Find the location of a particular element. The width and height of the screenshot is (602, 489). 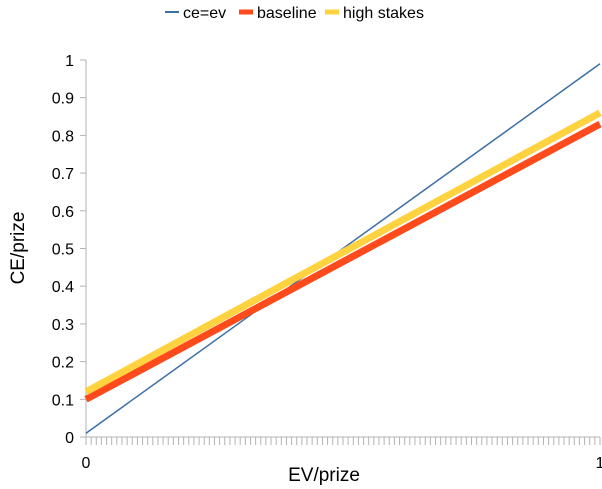

legend: ce=ev baseline high stakes is located at coordinates (294, 13).